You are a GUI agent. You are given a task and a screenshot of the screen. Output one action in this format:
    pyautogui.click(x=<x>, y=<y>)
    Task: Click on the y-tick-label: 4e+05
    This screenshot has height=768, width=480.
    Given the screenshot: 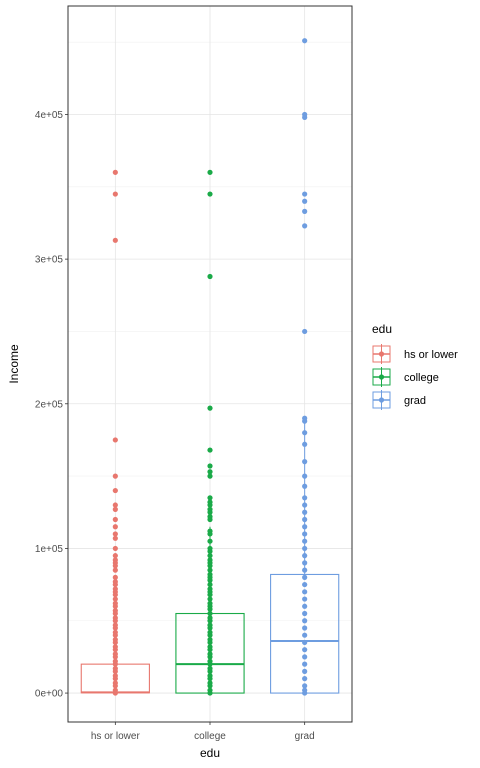 What is the action you would take?
    pyautogui.click(x=49, y=115)
    